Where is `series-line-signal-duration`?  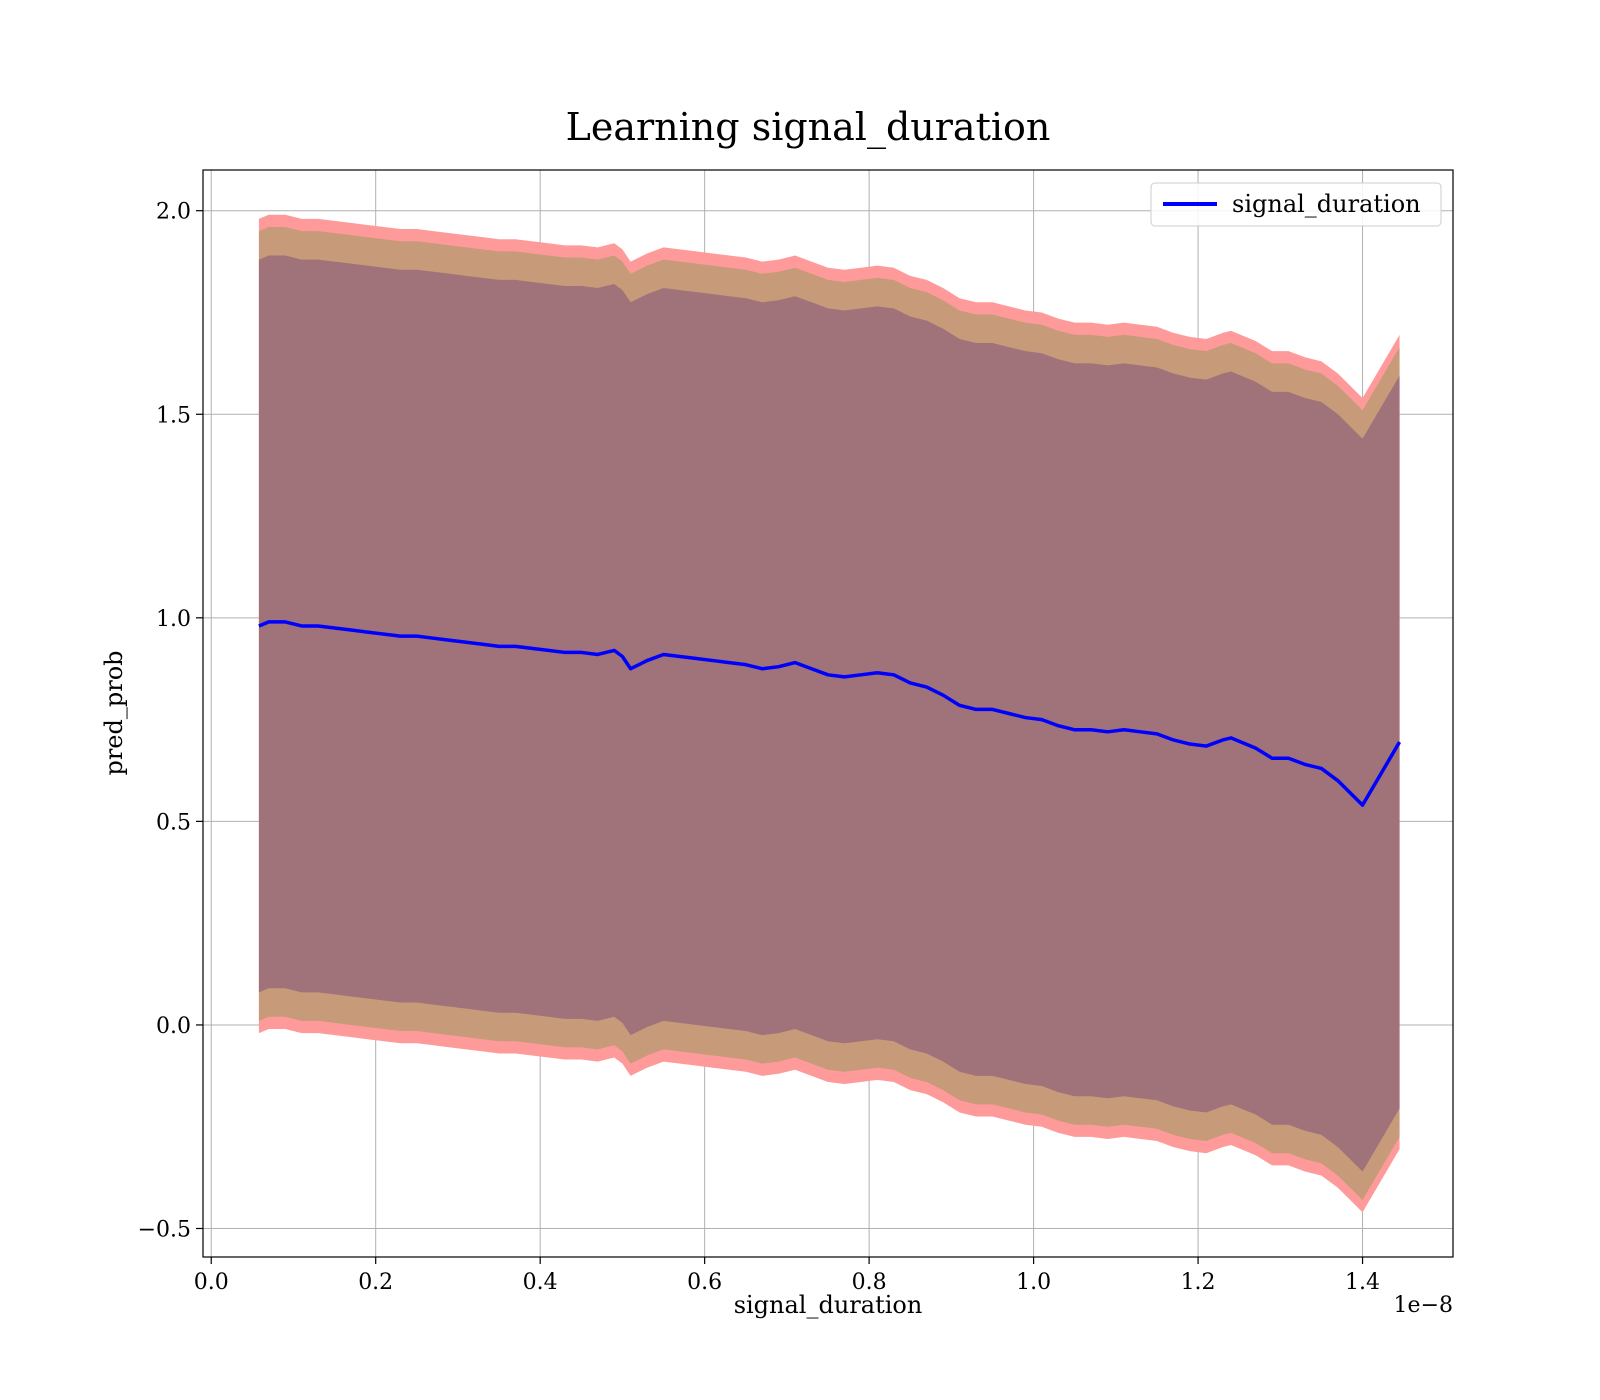 series-line-signal-duration is located at coordinates (830, 713).